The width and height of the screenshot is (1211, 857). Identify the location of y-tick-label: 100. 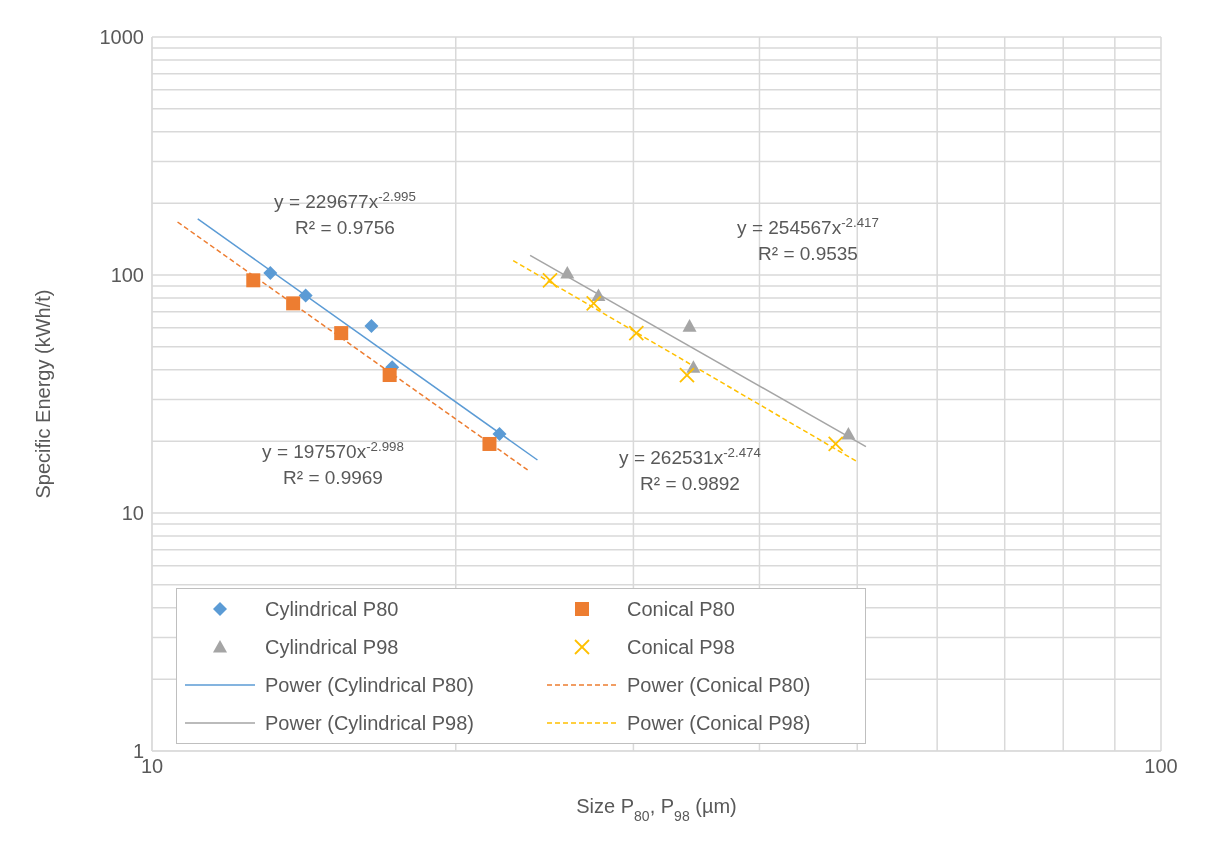
(127, 275).